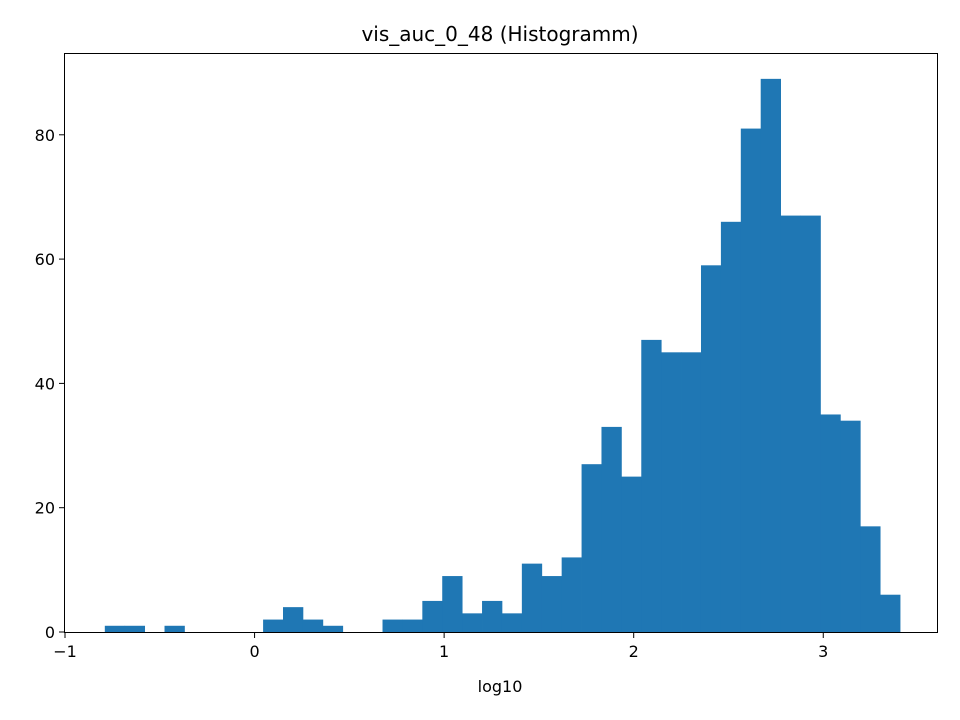 The height and width of the screenshot is (720, 960). I want to click on x-tick-label: 3, so click(823, 651).